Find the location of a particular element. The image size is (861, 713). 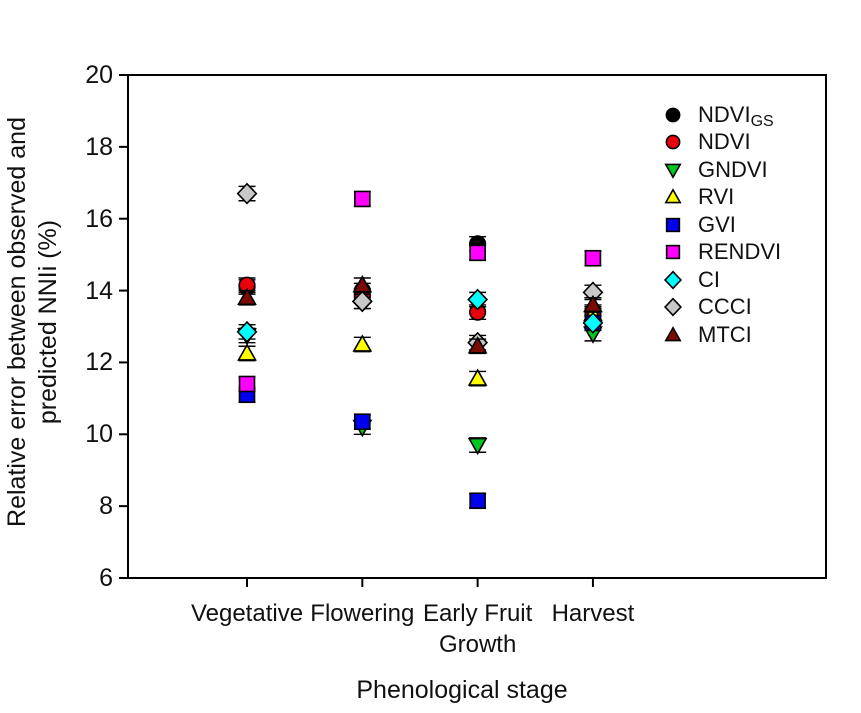

legend-item-RENDVI: RENDVI is located at coordinates (719, 253).